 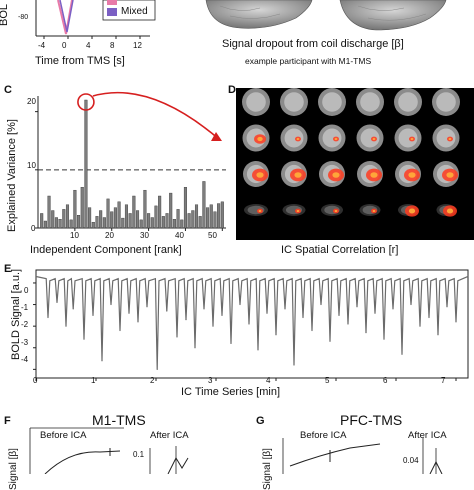 What do you see at coordinates (313, 44) in the screenshot?
I see `panel-b-title: Signal dropout from coil discharge [β]` at bounding box center [313, 44].